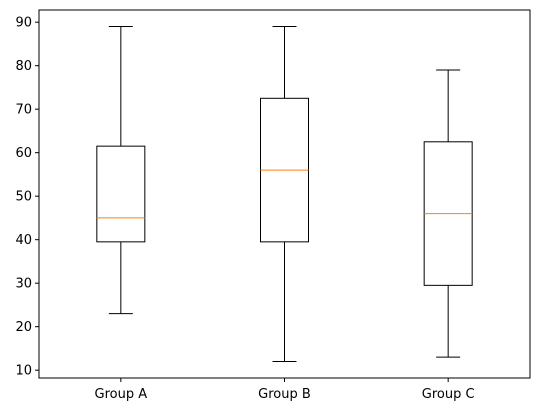 This screenshot has width=543, height=413. I want to click on y-tick-label: 50, so click(23, 197).